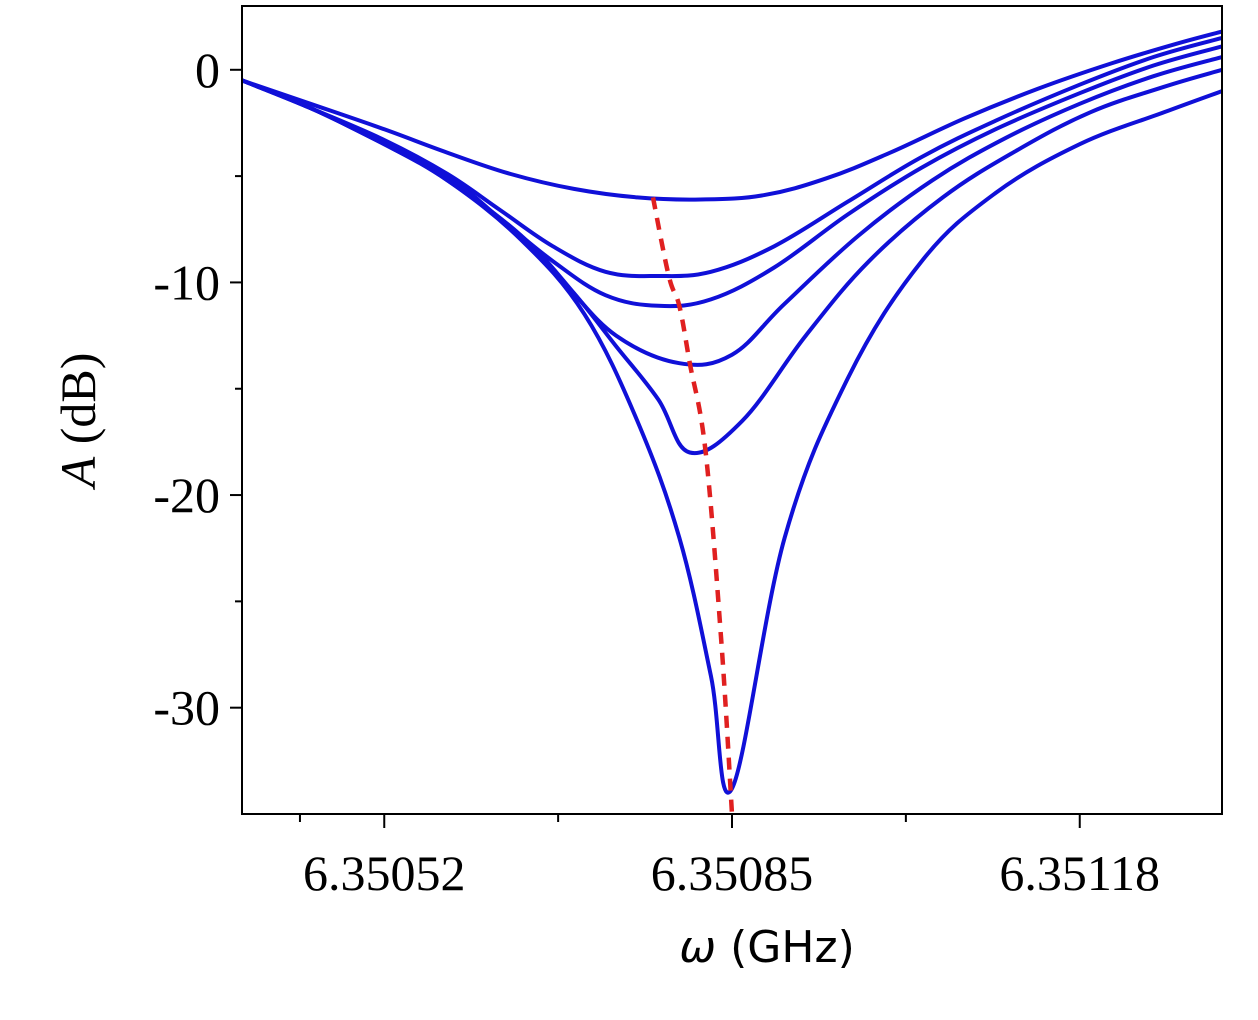 The image size is (1258, 1020). I want to click on y-tick-label: -20, so click(186, 495).